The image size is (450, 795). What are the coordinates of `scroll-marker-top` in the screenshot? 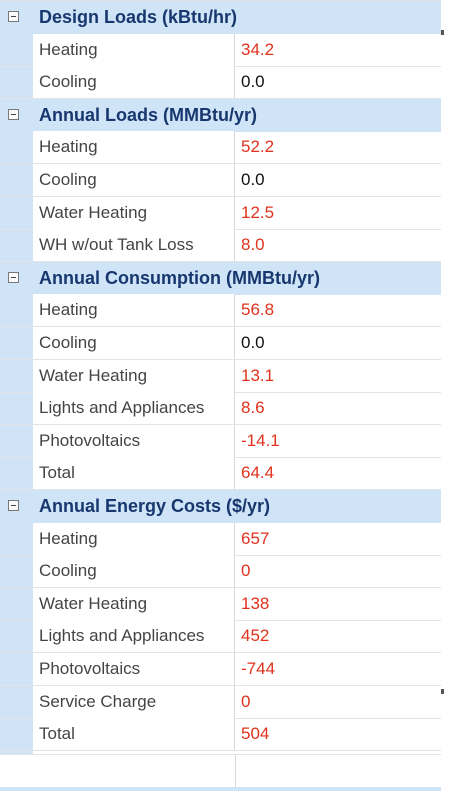 It's located at (442, 32).